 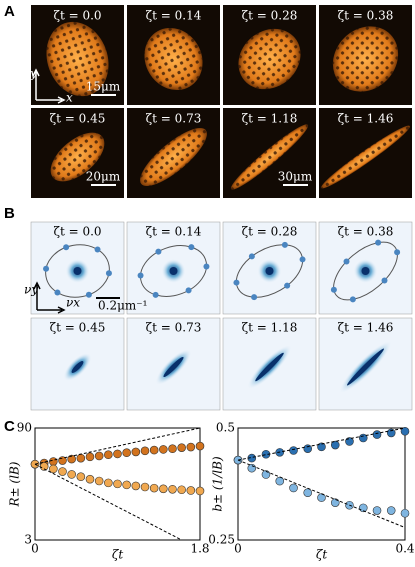 I want to click on frame-label: ζt = 0.73, so click(x=174, y=328).